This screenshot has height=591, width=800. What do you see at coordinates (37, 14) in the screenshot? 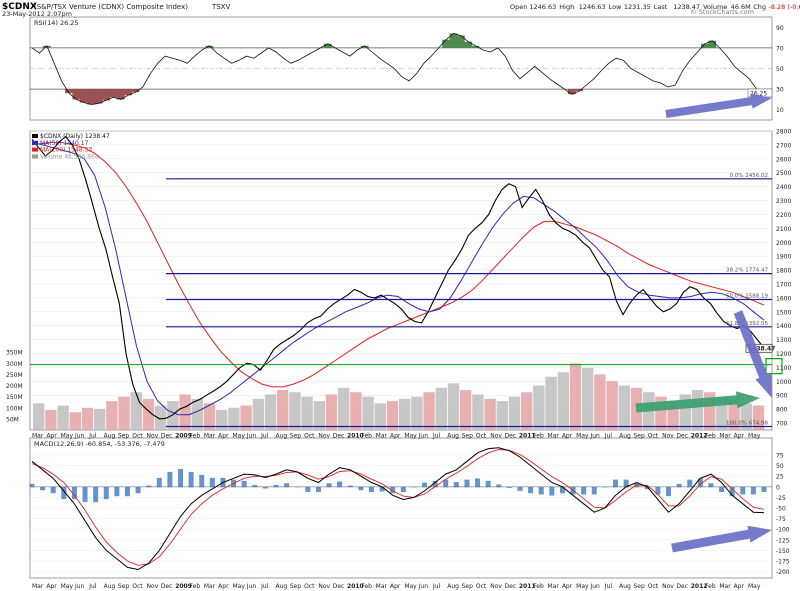
I see `header-date: 23-May-2012 2:07pm` at bounding box center [37, 14].